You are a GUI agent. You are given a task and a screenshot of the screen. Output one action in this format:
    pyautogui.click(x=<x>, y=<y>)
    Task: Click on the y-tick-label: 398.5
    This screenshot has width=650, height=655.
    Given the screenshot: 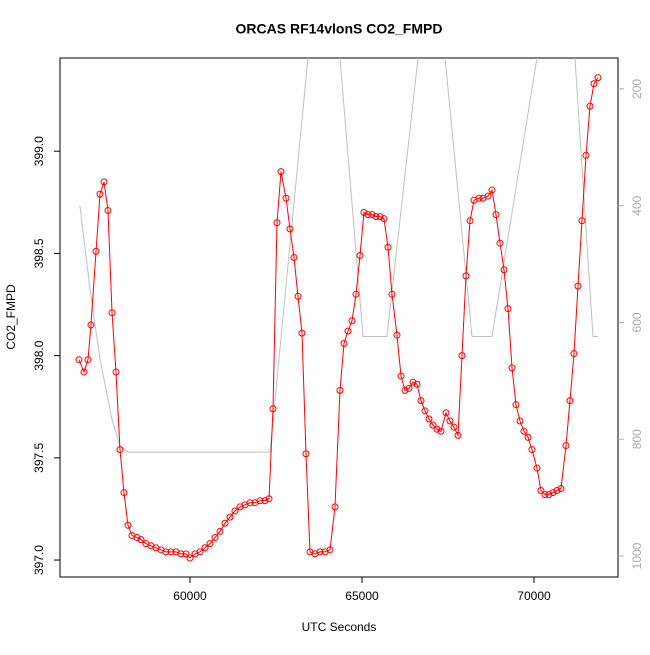 What is the action you would take?
    pyautogui.click(x=39, y=253)
    